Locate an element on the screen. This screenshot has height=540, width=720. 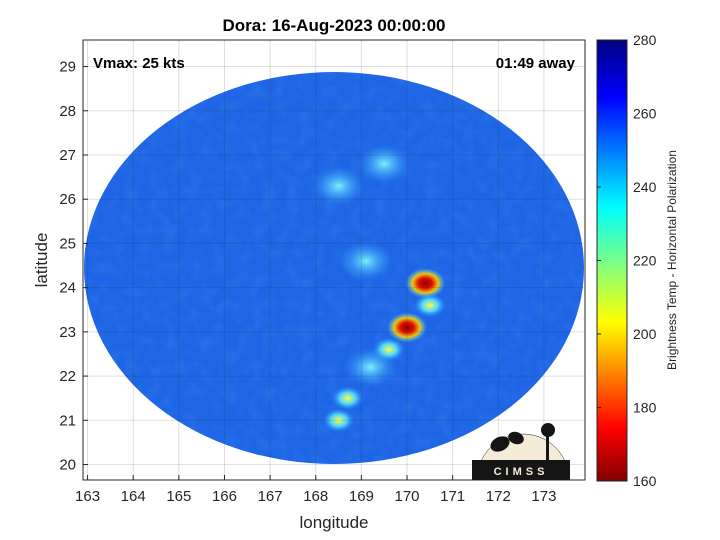
colorbar is located at coordinates (612, 260).